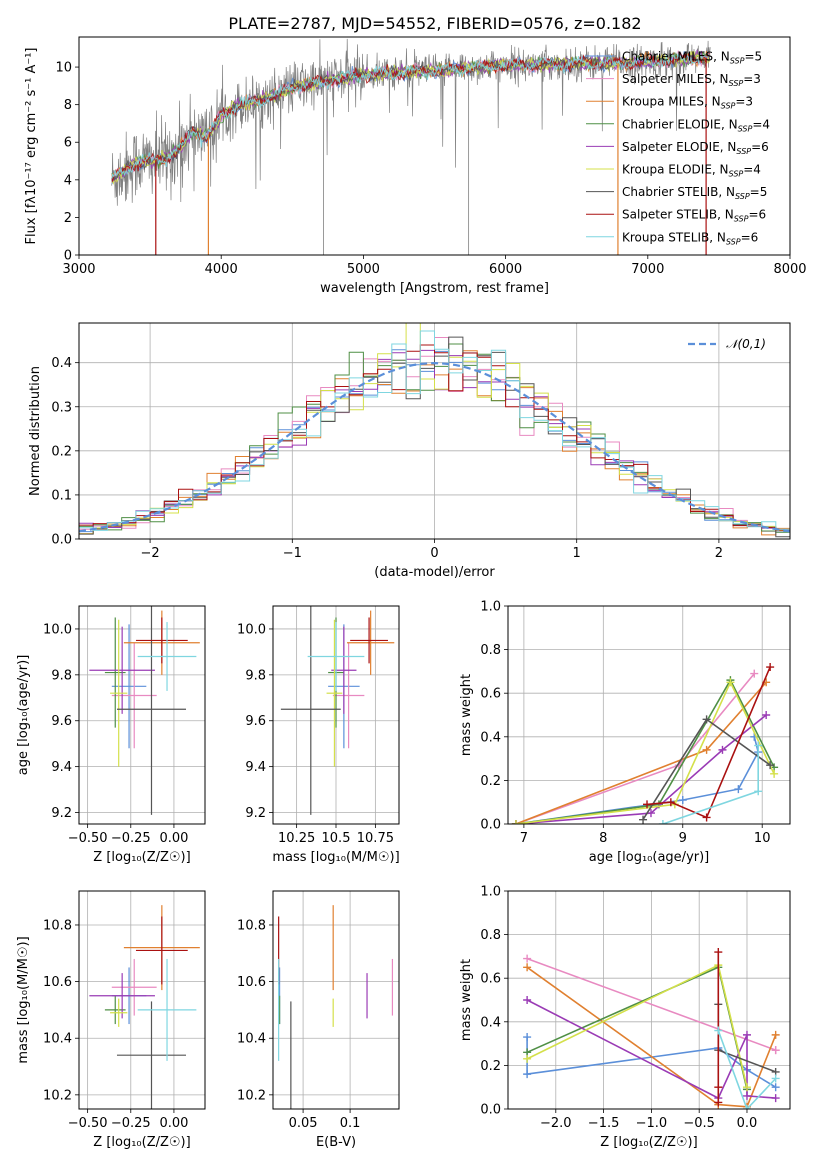 This screenshot has height=1170, width=819. Describe the element at coordinates (292, 553) in the screenshot. I see `x-tick-label: −1` at that location.